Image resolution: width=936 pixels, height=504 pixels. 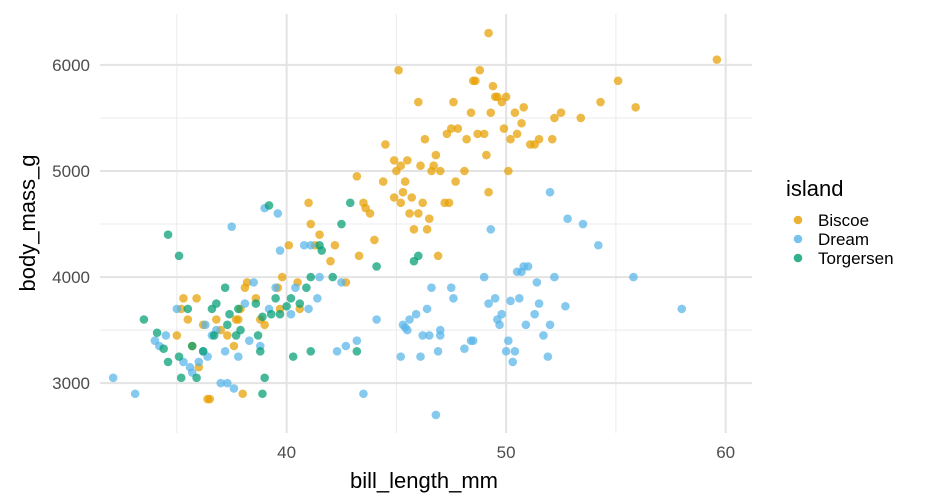 What do you see at coordinates (843, 239) in the screenshot?
I see `legend-label: Dream` at bounding box center [843, 239].